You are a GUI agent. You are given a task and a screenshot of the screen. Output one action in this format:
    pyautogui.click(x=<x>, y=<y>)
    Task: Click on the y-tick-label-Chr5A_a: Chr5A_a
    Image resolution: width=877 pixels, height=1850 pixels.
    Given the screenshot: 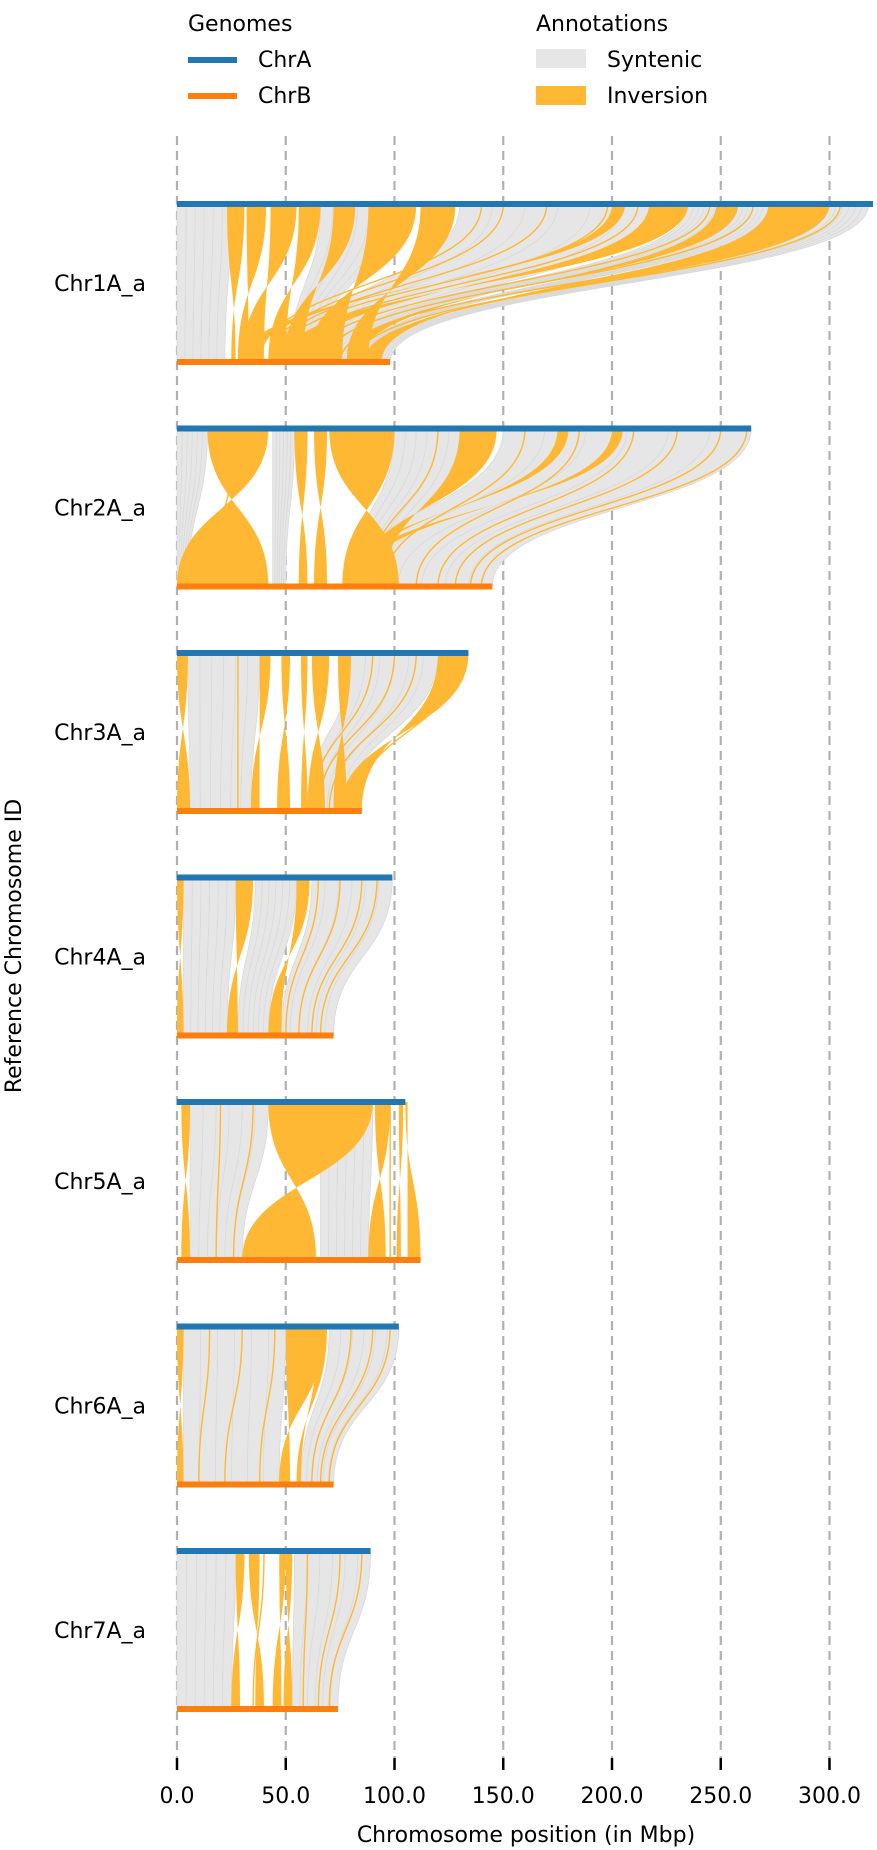 What is the action you would take?
    pyautogui.click(x=100, y=1182)
    